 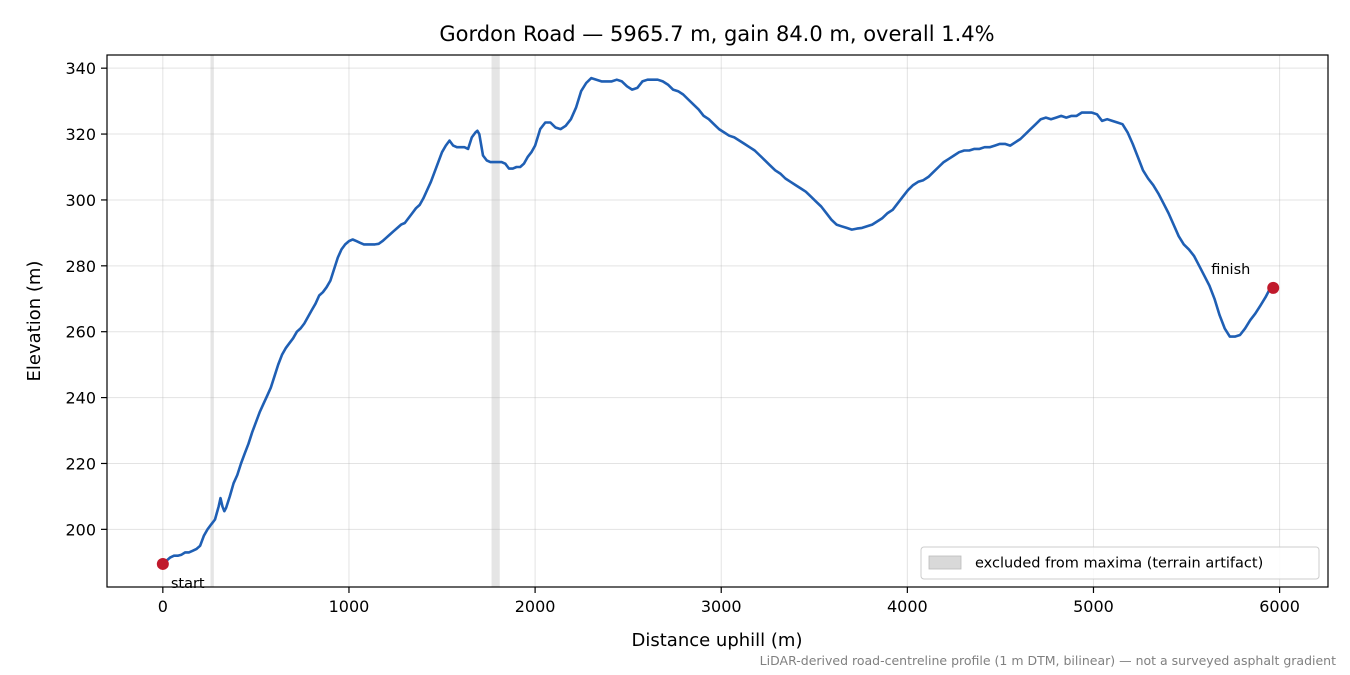 I want to click on marker-start, so click(x=162, y=563).